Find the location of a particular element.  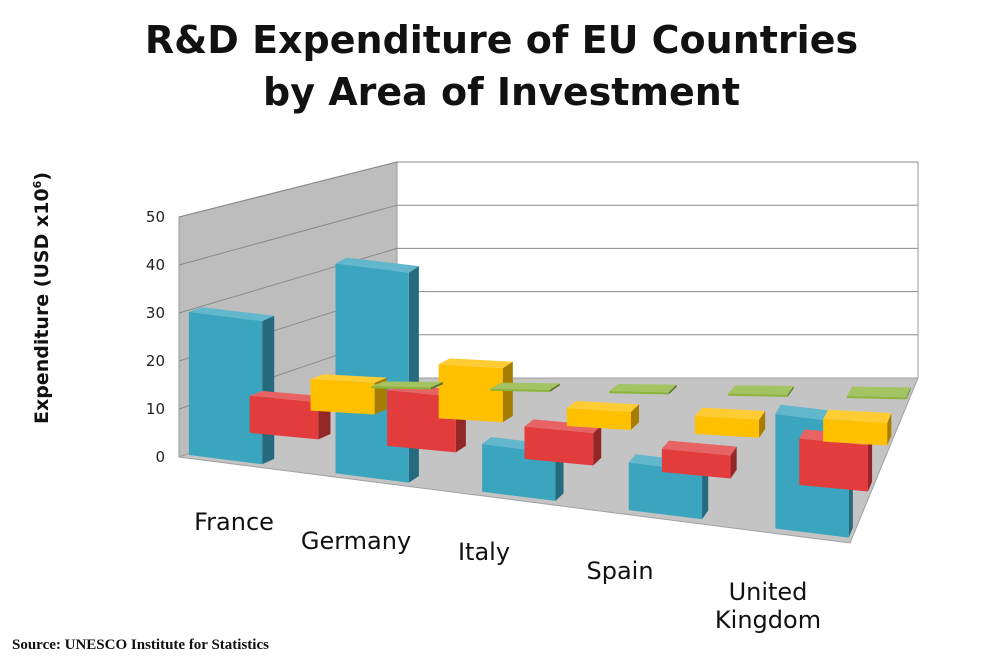

category-label: France is located at coordinates (234, 522).